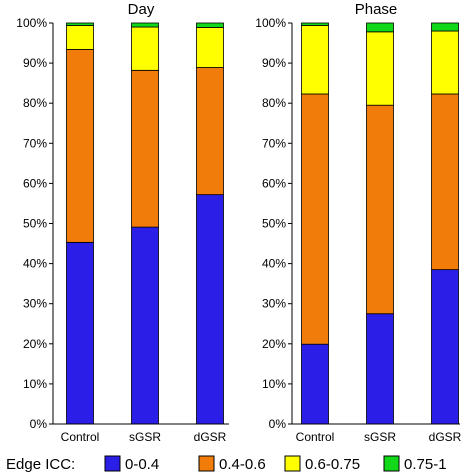 This screenshot has height=474, width=474. What do you see at coordinates (40, 464) in the screenshot?
I see `legend-title: Edge ICC:` at bounding box center [40, 464].